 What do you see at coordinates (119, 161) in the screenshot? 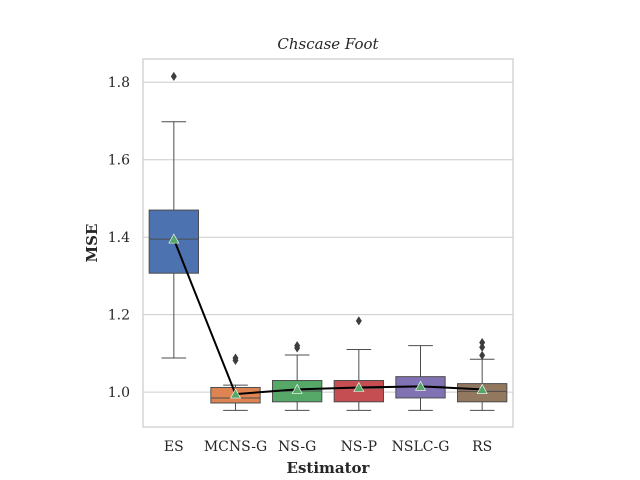
I see `y-tick-label: 1.6` at bounding box center [119, 161].